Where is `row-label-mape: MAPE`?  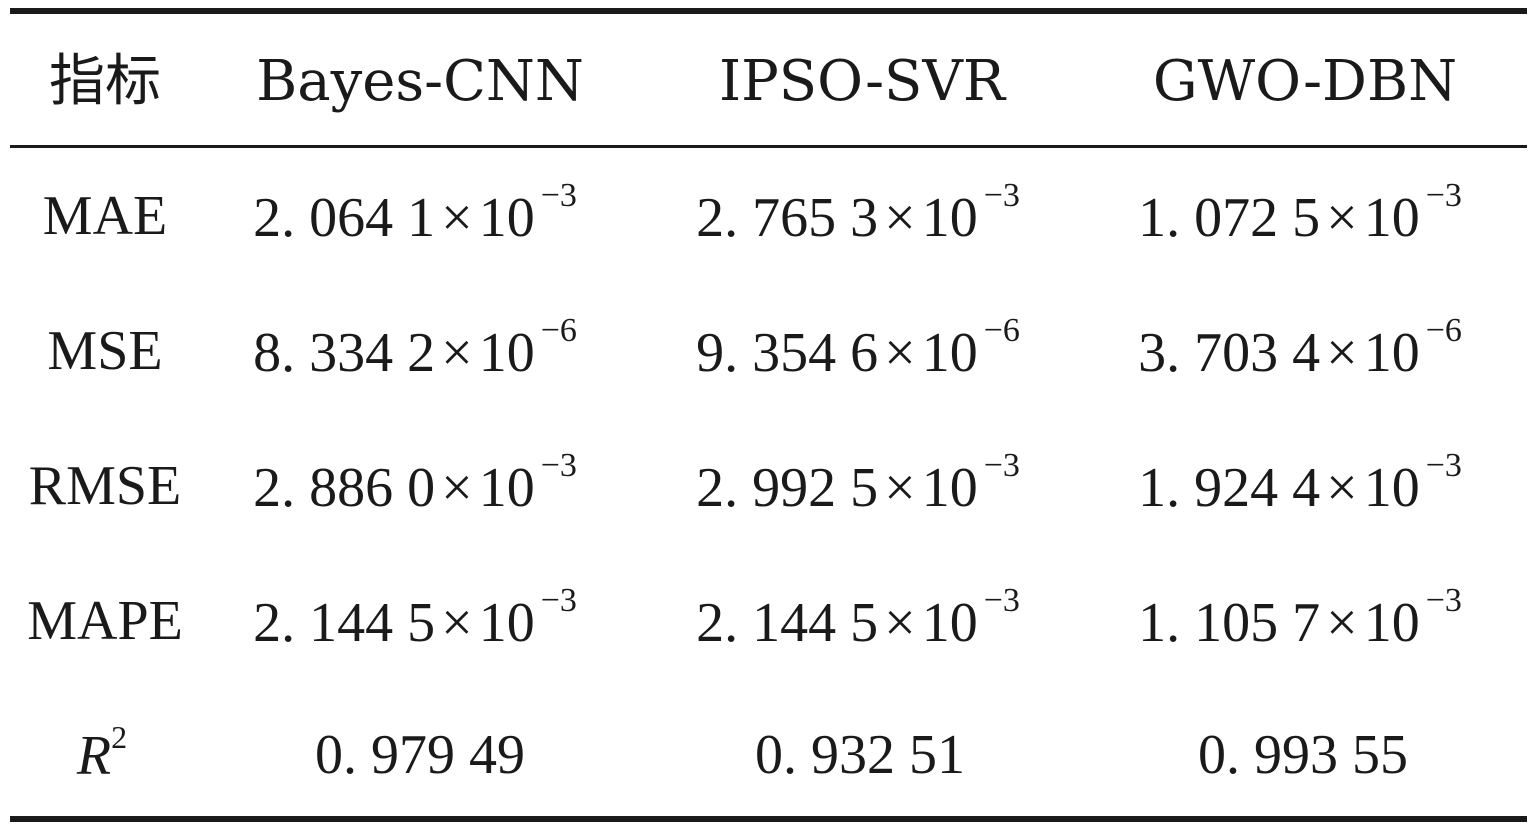
row-label-mape: MAPE is located at coordinates (105, 621).